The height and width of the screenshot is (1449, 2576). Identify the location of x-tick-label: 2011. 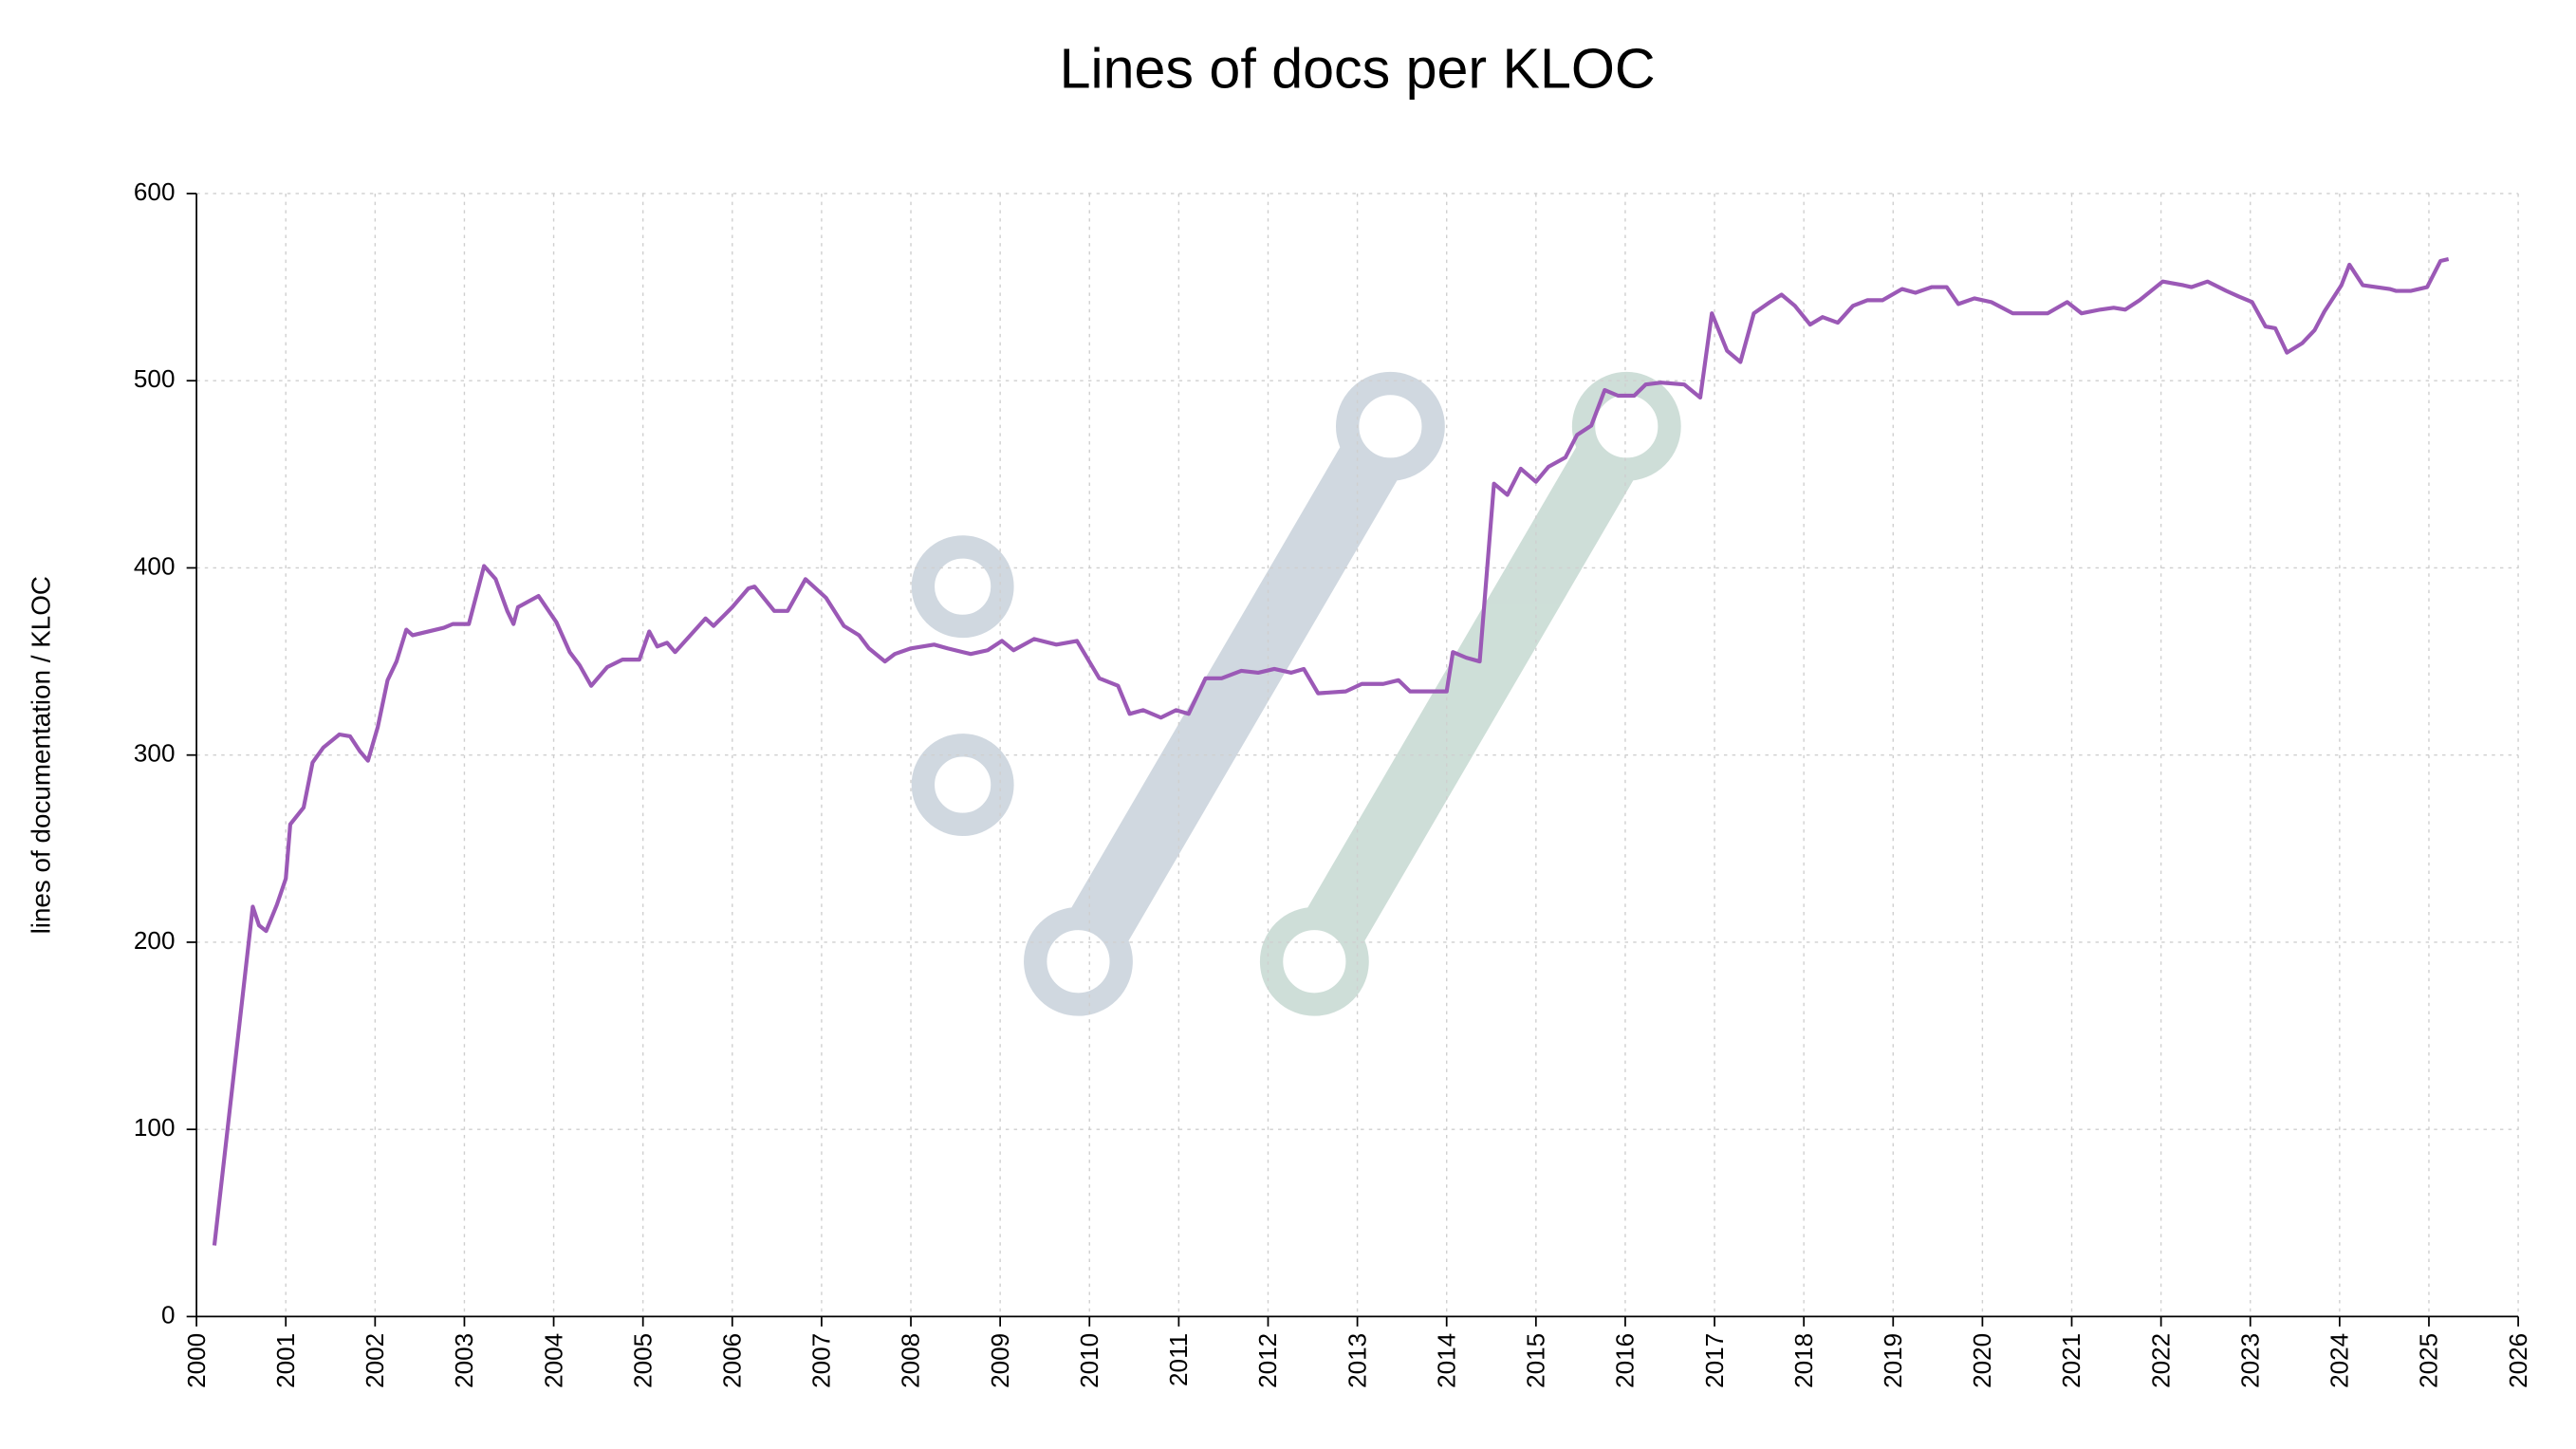
(1178, 1359).